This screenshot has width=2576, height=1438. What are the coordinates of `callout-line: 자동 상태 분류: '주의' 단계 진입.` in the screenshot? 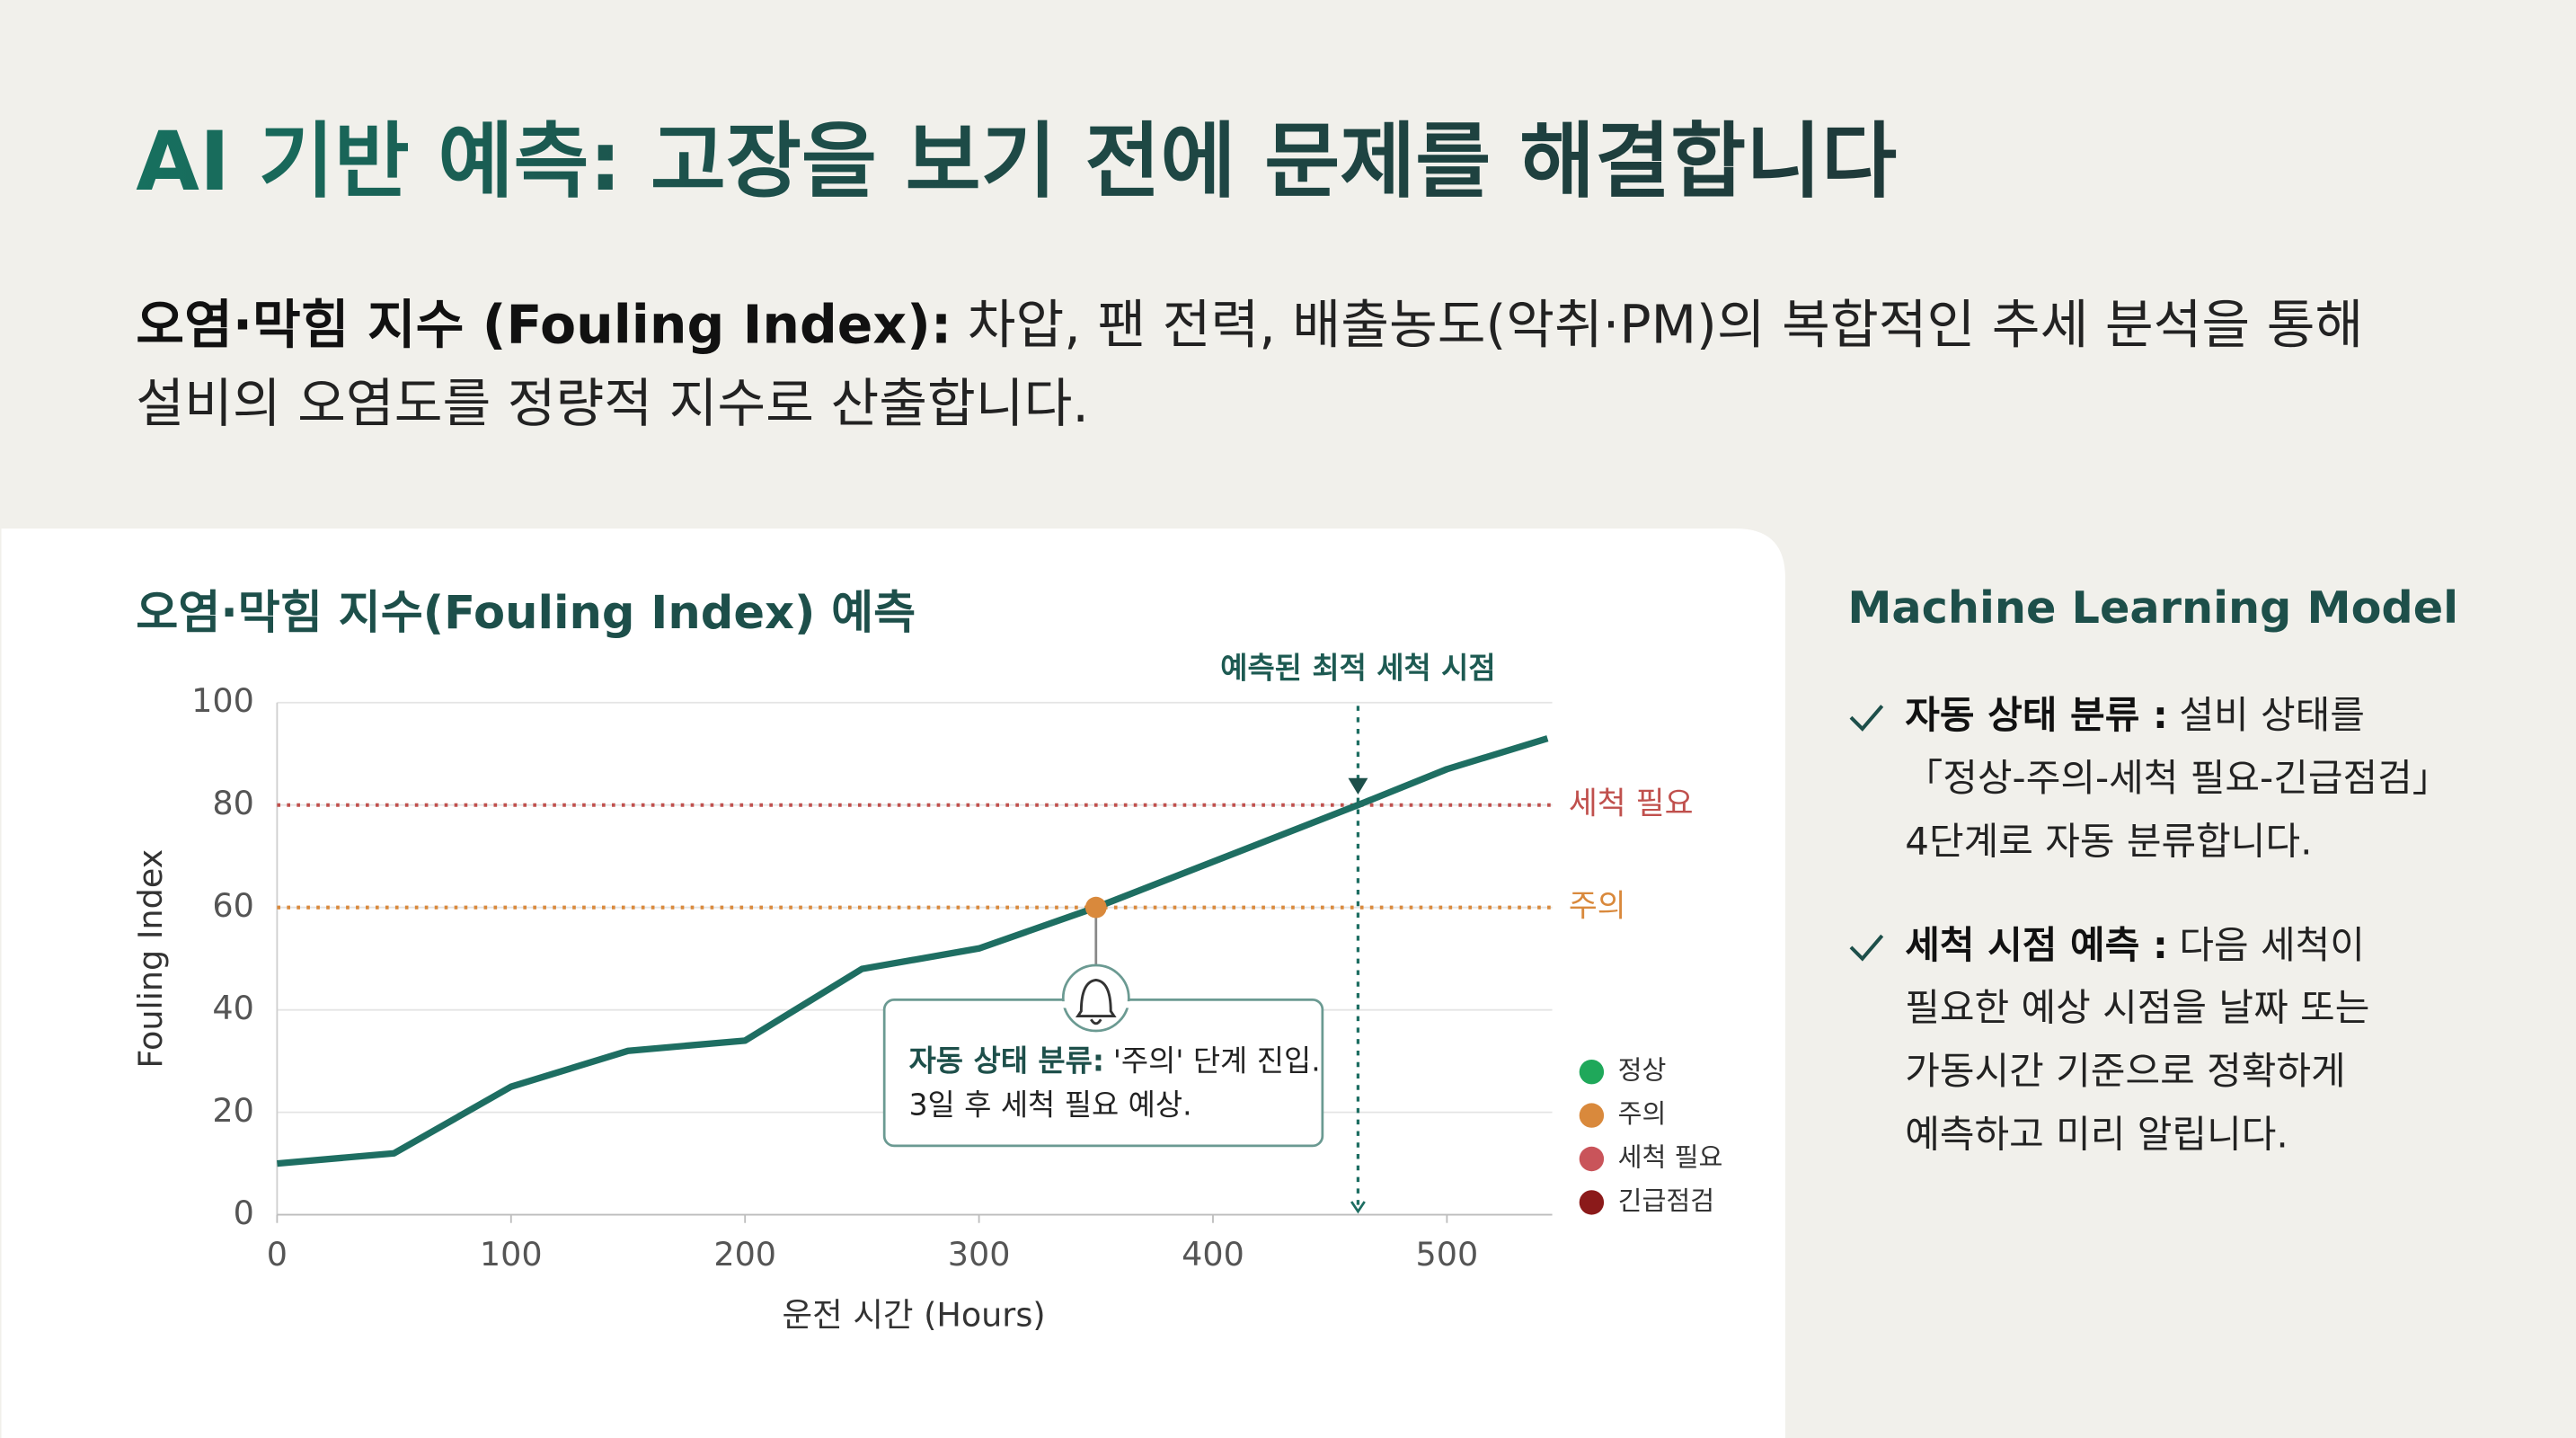 It's located at (1115, 1060).